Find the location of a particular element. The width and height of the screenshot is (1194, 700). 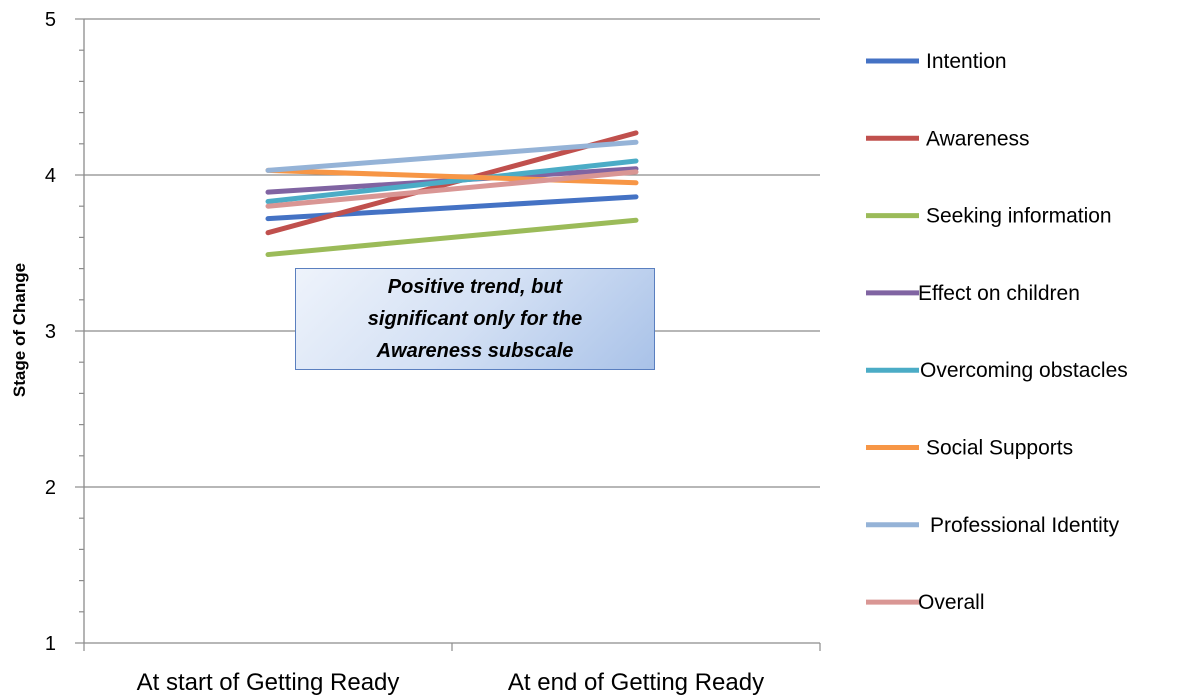

legend-label: Awareness is located at coordinates (978, 138).